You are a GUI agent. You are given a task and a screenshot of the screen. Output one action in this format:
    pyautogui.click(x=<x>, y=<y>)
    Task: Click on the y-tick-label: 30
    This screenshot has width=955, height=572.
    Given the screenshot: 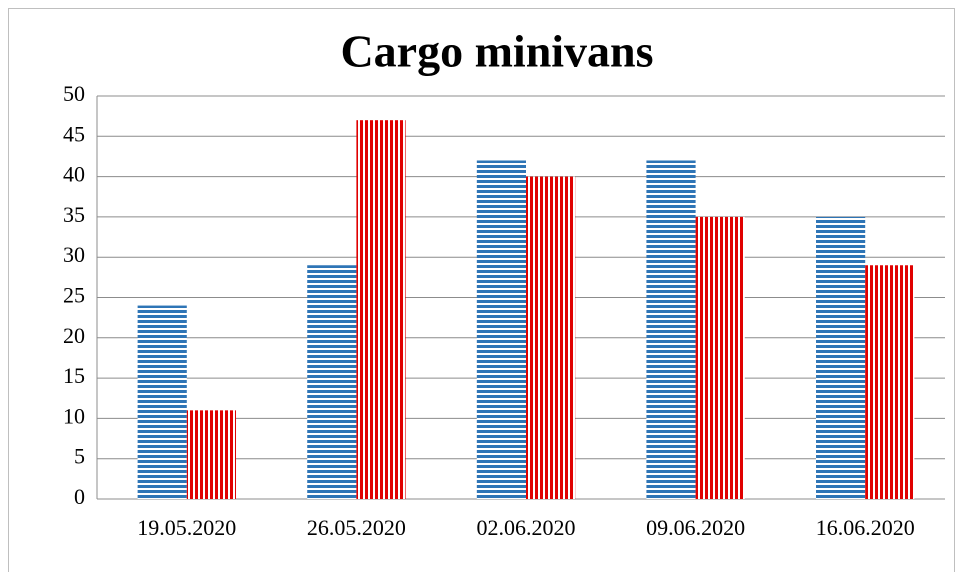 What is the action you would take?
    pyautogui.click(x=74, y=254)
    